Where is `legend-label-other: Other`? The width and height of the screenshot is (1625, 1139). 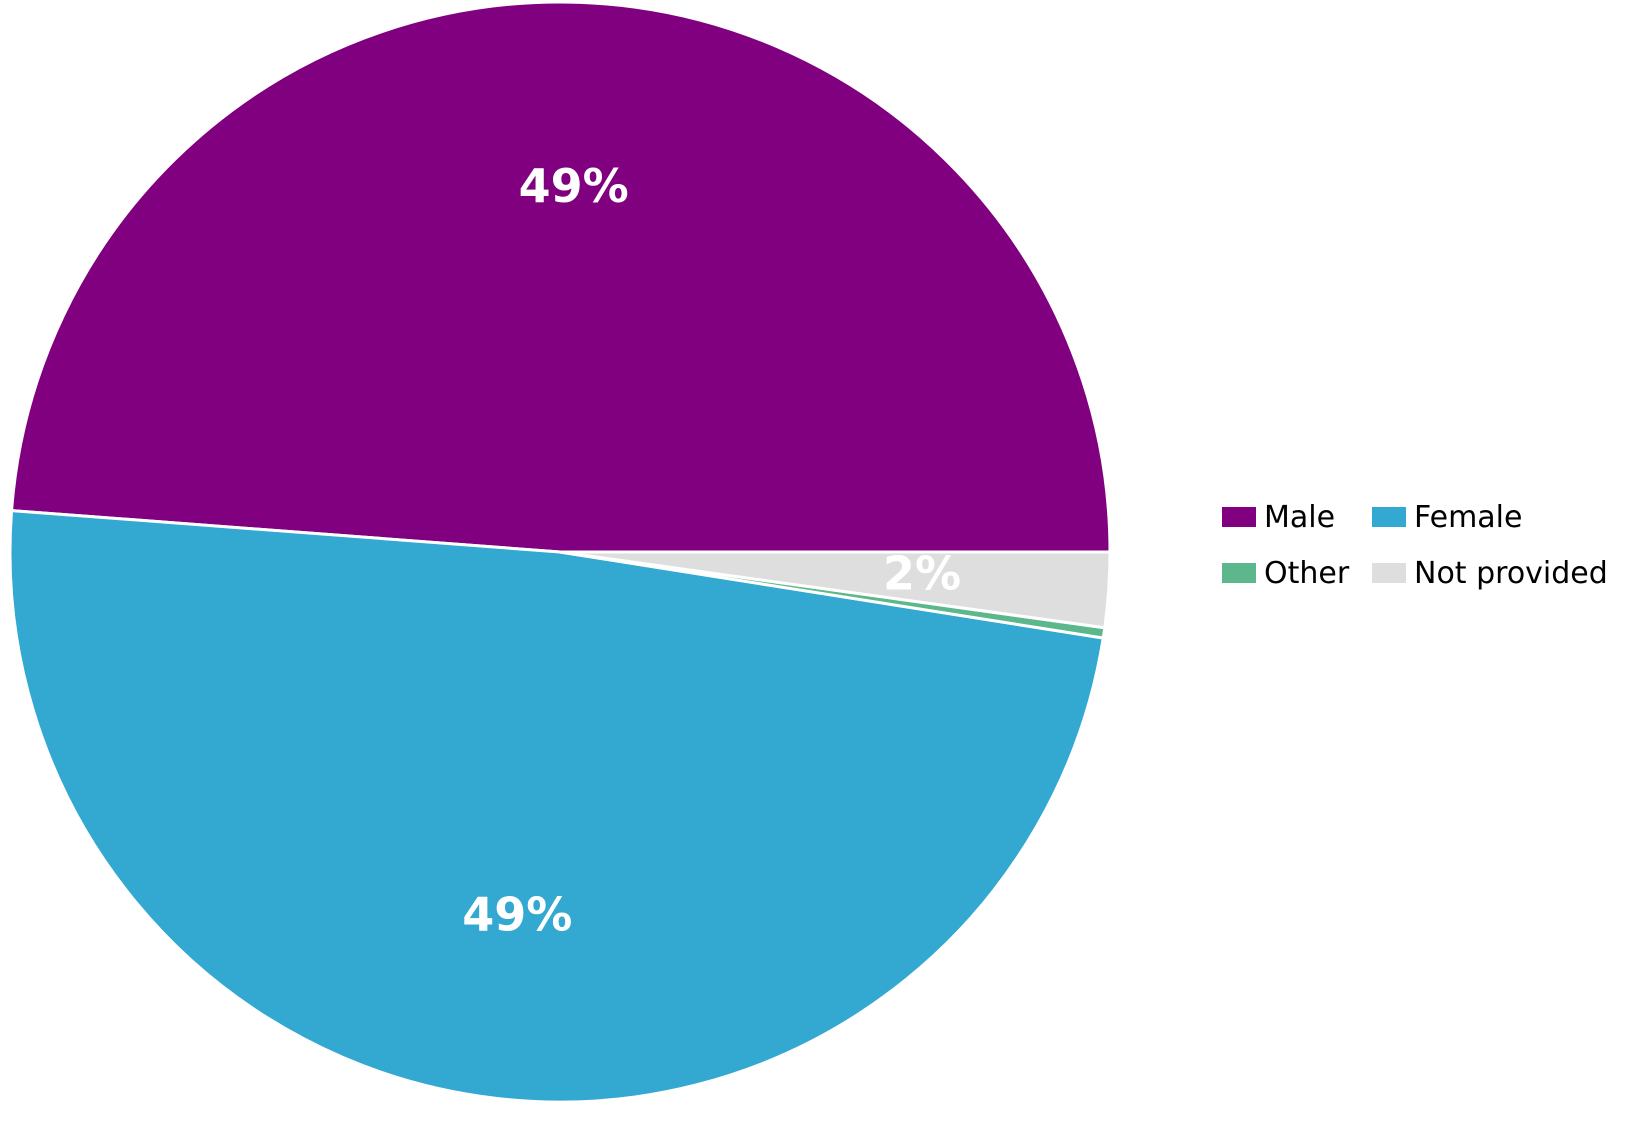 legend-label-other: Other is located at coordinates (1307, 573).